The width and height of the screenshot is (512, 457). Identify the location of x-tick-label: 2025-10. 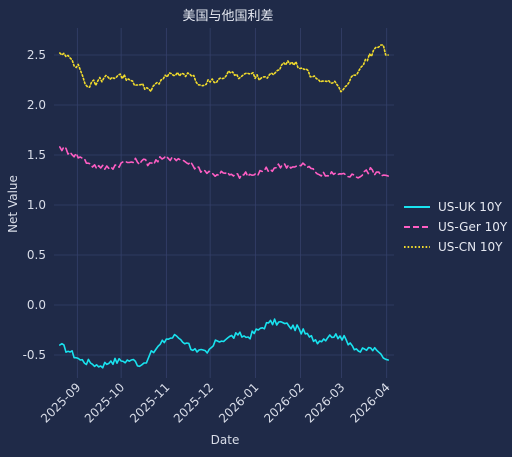
(104, 402).